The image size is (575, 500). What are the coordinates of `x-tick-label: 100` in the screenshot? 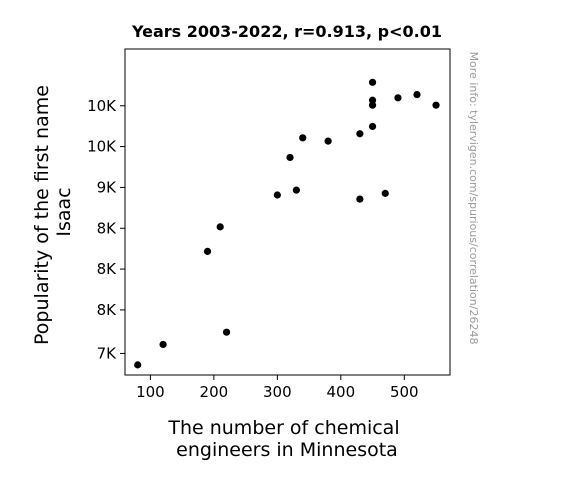 It's located at (150, 392).